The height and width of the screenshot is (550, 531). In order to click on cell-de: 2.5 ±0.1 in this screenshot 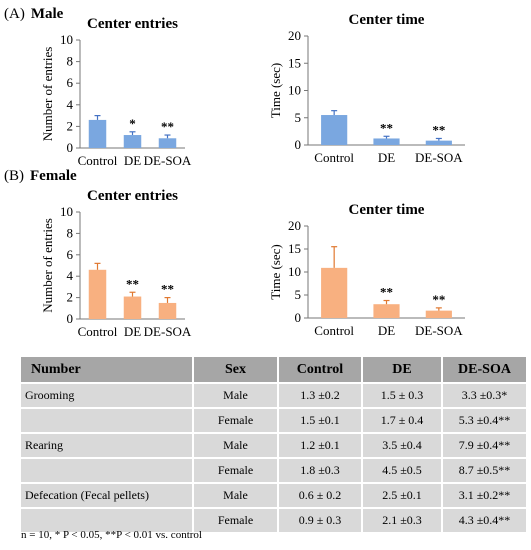, I will do `click(401, 496)`.